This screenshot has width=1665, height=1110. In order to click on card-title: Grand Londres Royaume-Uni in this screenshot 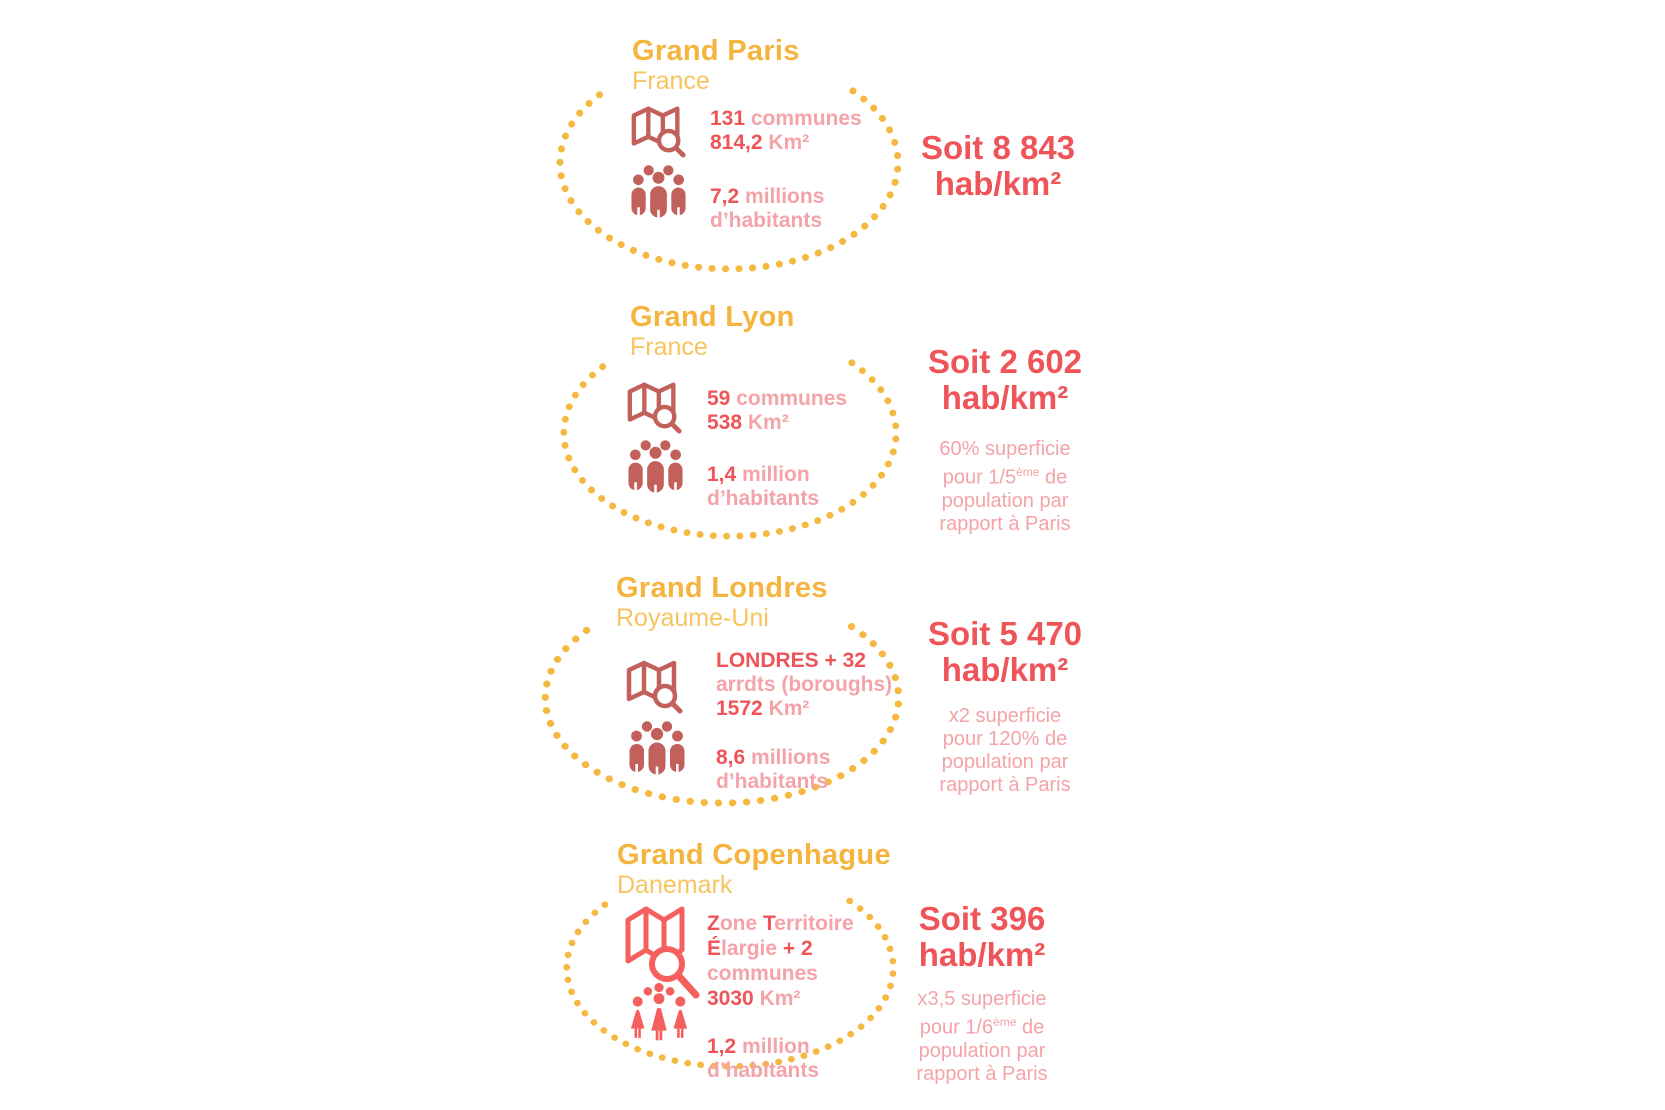, I will do `click(722, 602)`.